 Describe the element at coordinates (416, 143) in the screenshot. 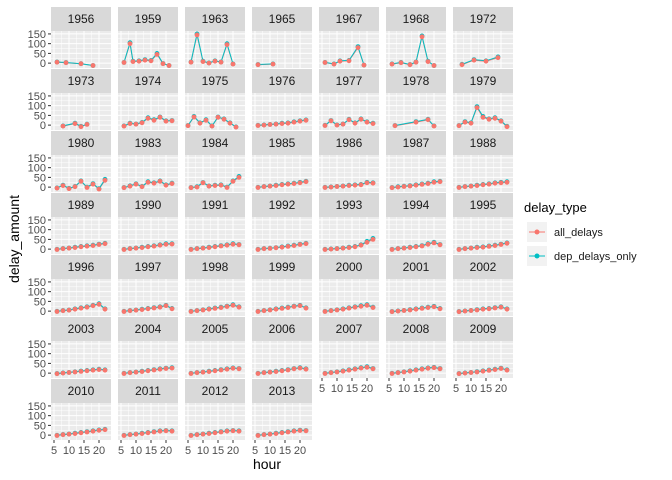

I see `facet-strip-label: 1987` at that location.